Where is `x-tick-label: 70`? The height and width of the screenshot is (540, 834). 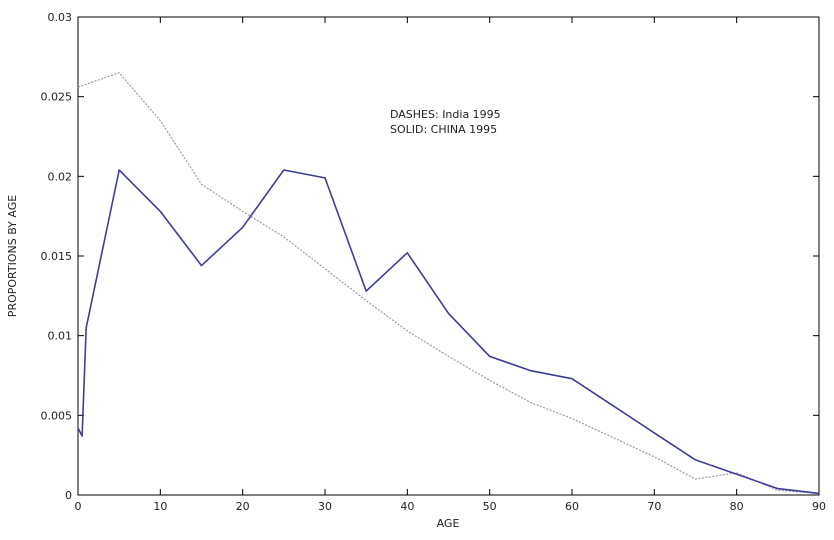
x-tick-label: 70 is located at coordinates (654, 506).